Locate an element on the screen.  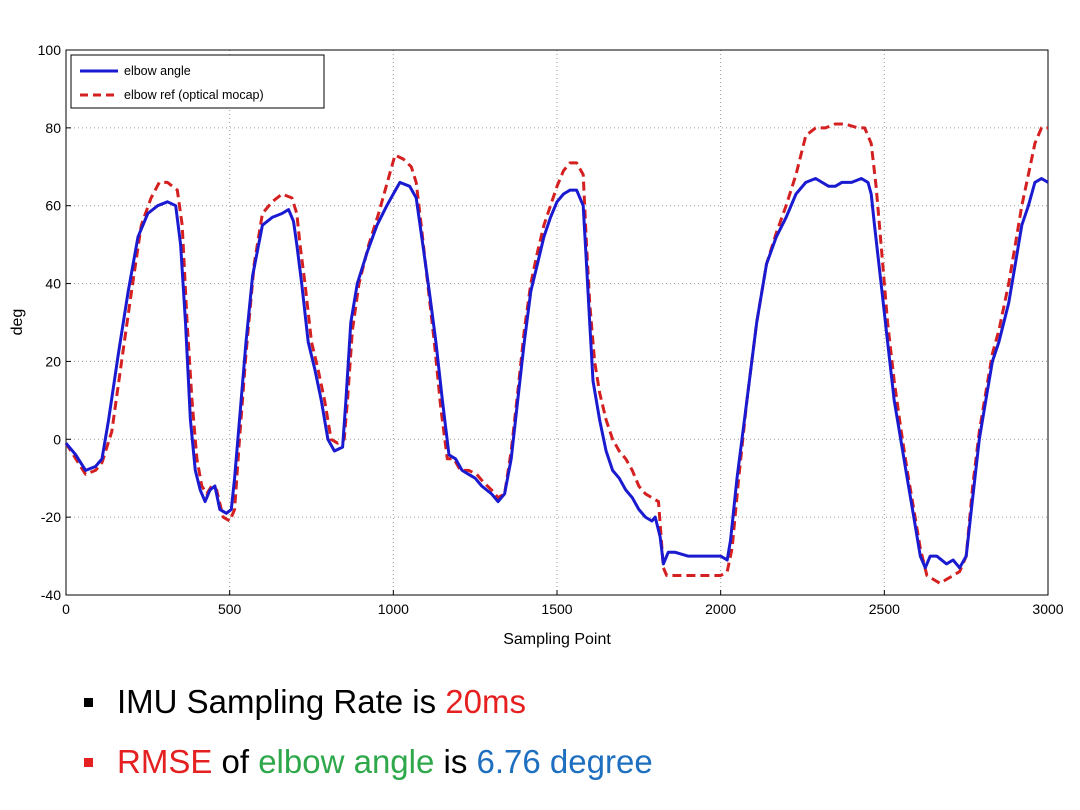
legend-box is located at coordinates (197, 81).